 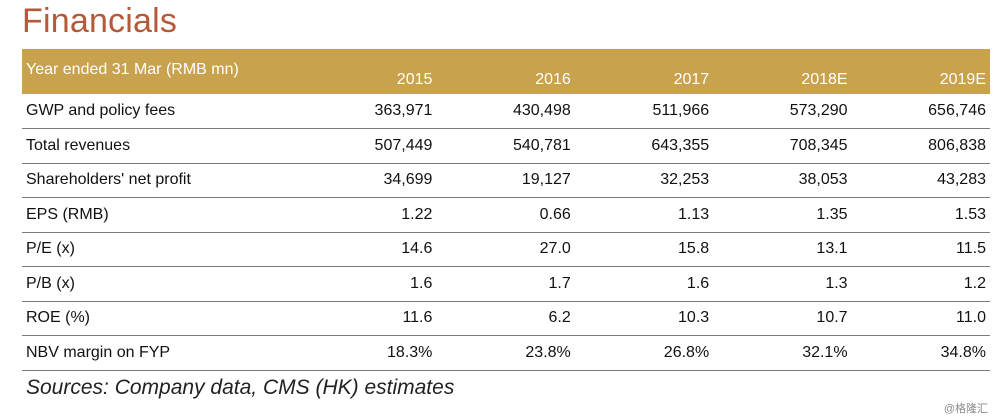 I want to click on table-cell: 1.7, so click(x=505, y=284).